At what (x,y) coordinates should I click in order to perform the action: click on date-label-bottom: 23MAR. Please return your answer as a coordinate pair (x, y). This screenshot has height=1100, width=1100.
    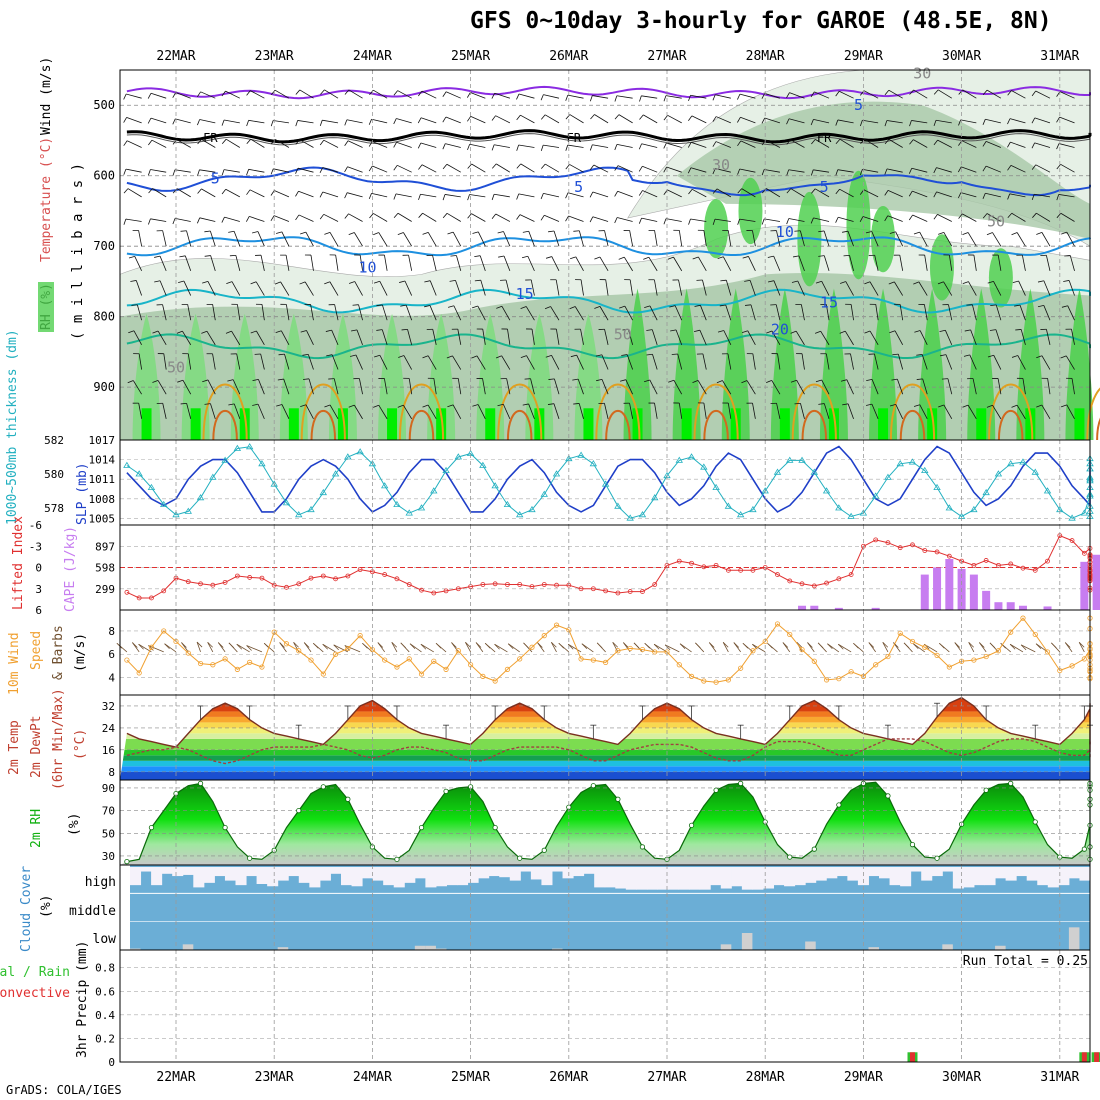
    Looking at the image, I should click on (274, 1077).